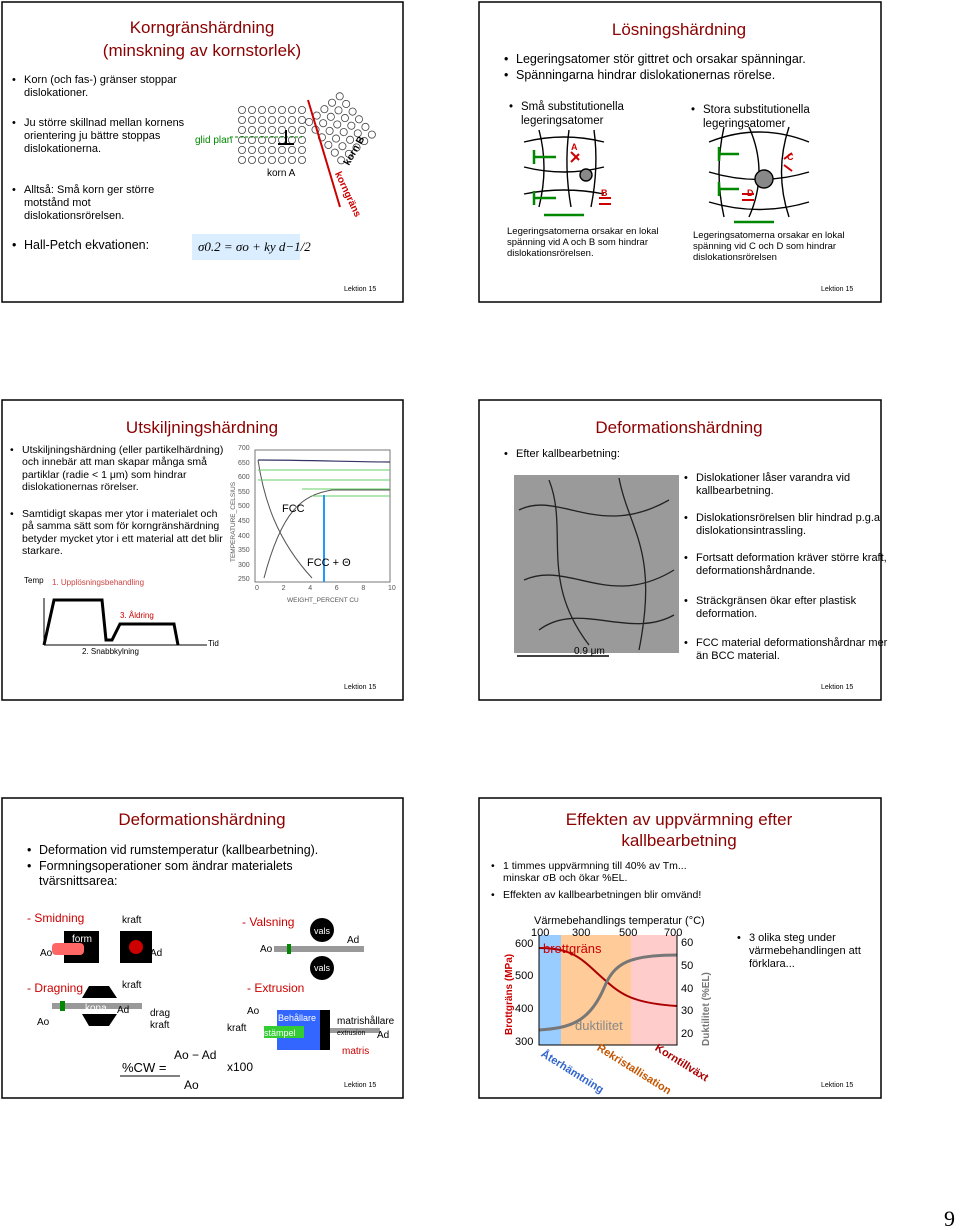 This screenshot has width=960, height=1230. I want to click on y-tick-label: 250, so click(244, 580).